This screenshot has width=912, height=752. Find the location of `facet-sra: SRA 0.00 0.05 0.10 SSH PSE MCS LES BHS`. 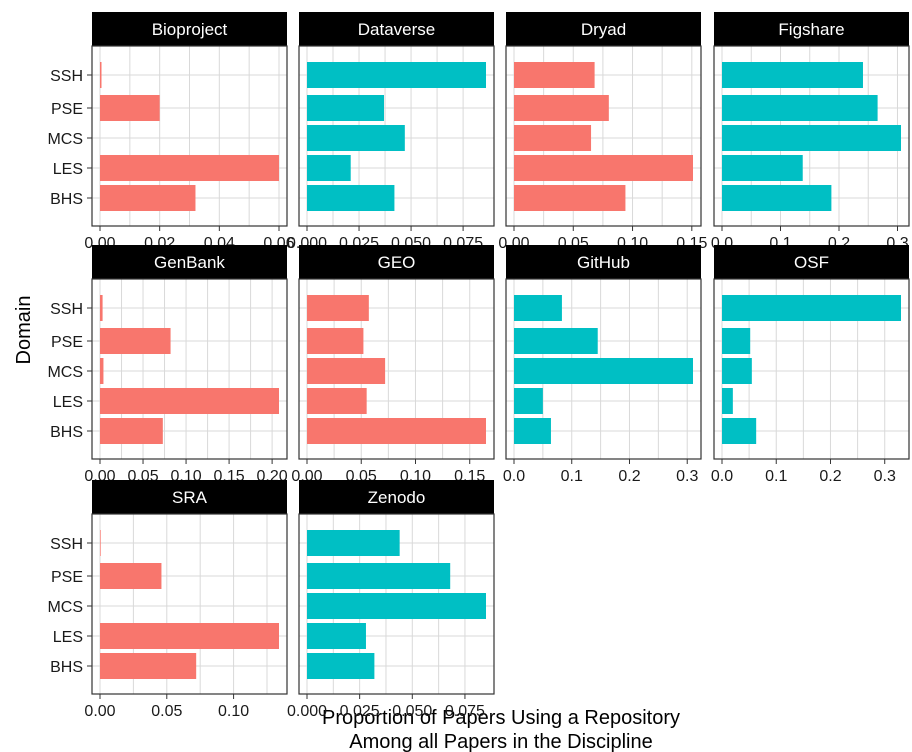

facet-sra: SRA 0.00 0.05 0.10 SSH PSE MCS LES BHS is located at coordinates (167, 600).